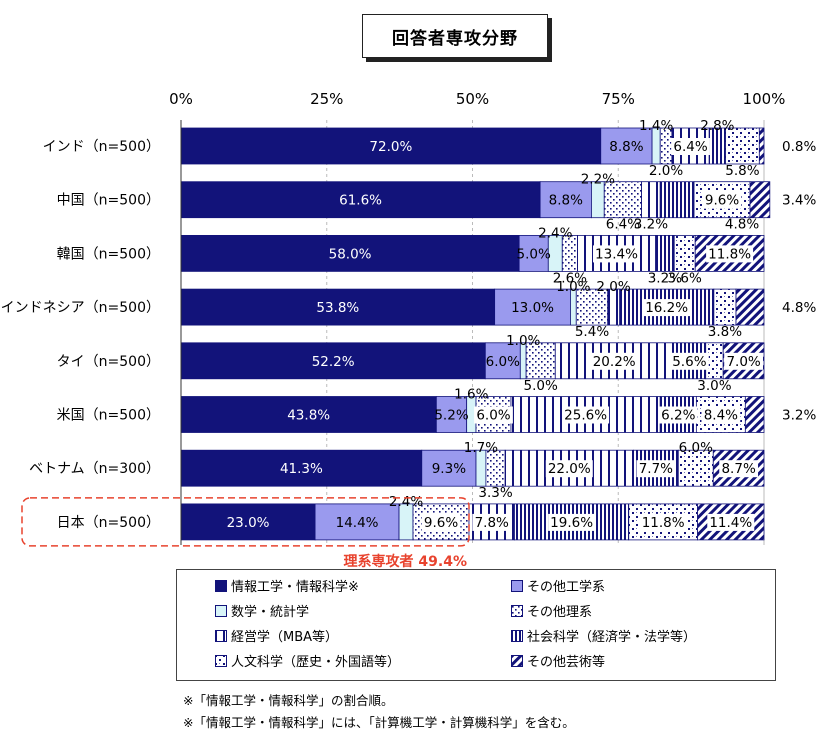  What do you see at coordinates (618, 99) in the screenshot?
I see `x-tick-label: 75%` at bounding box center [618, 99].